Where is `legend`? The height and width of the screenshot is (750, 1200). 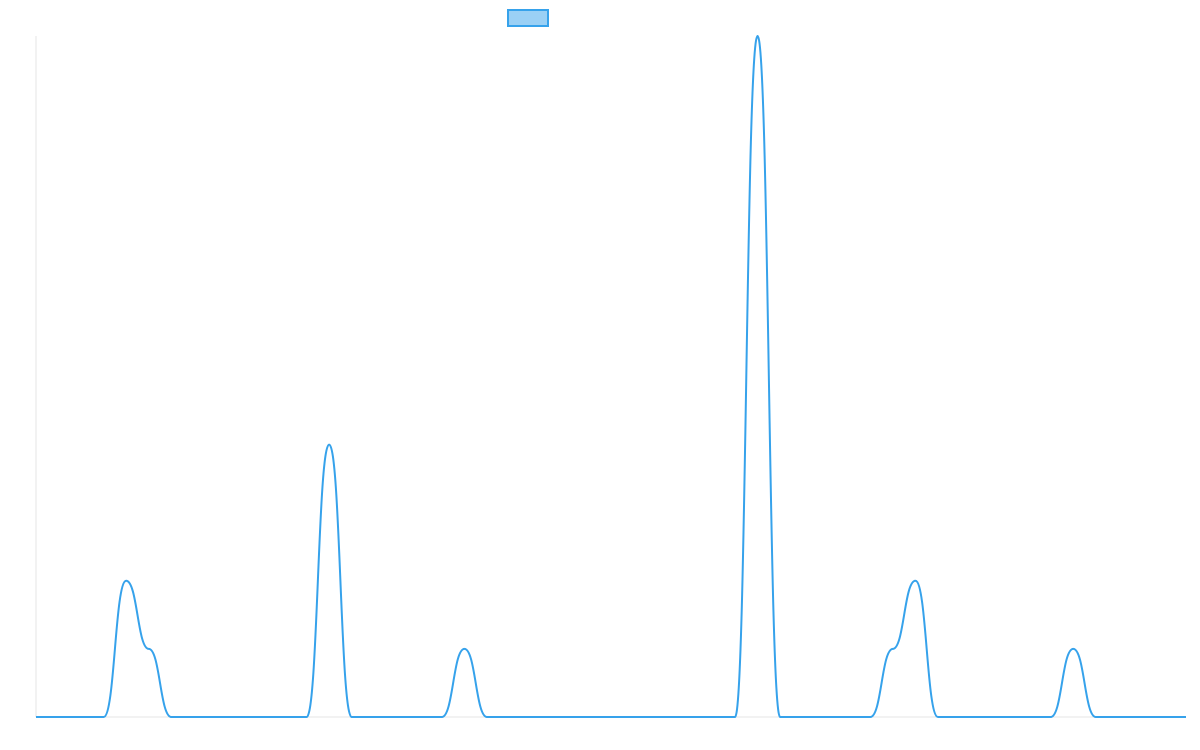
legend is located at coordinates (528, 18).